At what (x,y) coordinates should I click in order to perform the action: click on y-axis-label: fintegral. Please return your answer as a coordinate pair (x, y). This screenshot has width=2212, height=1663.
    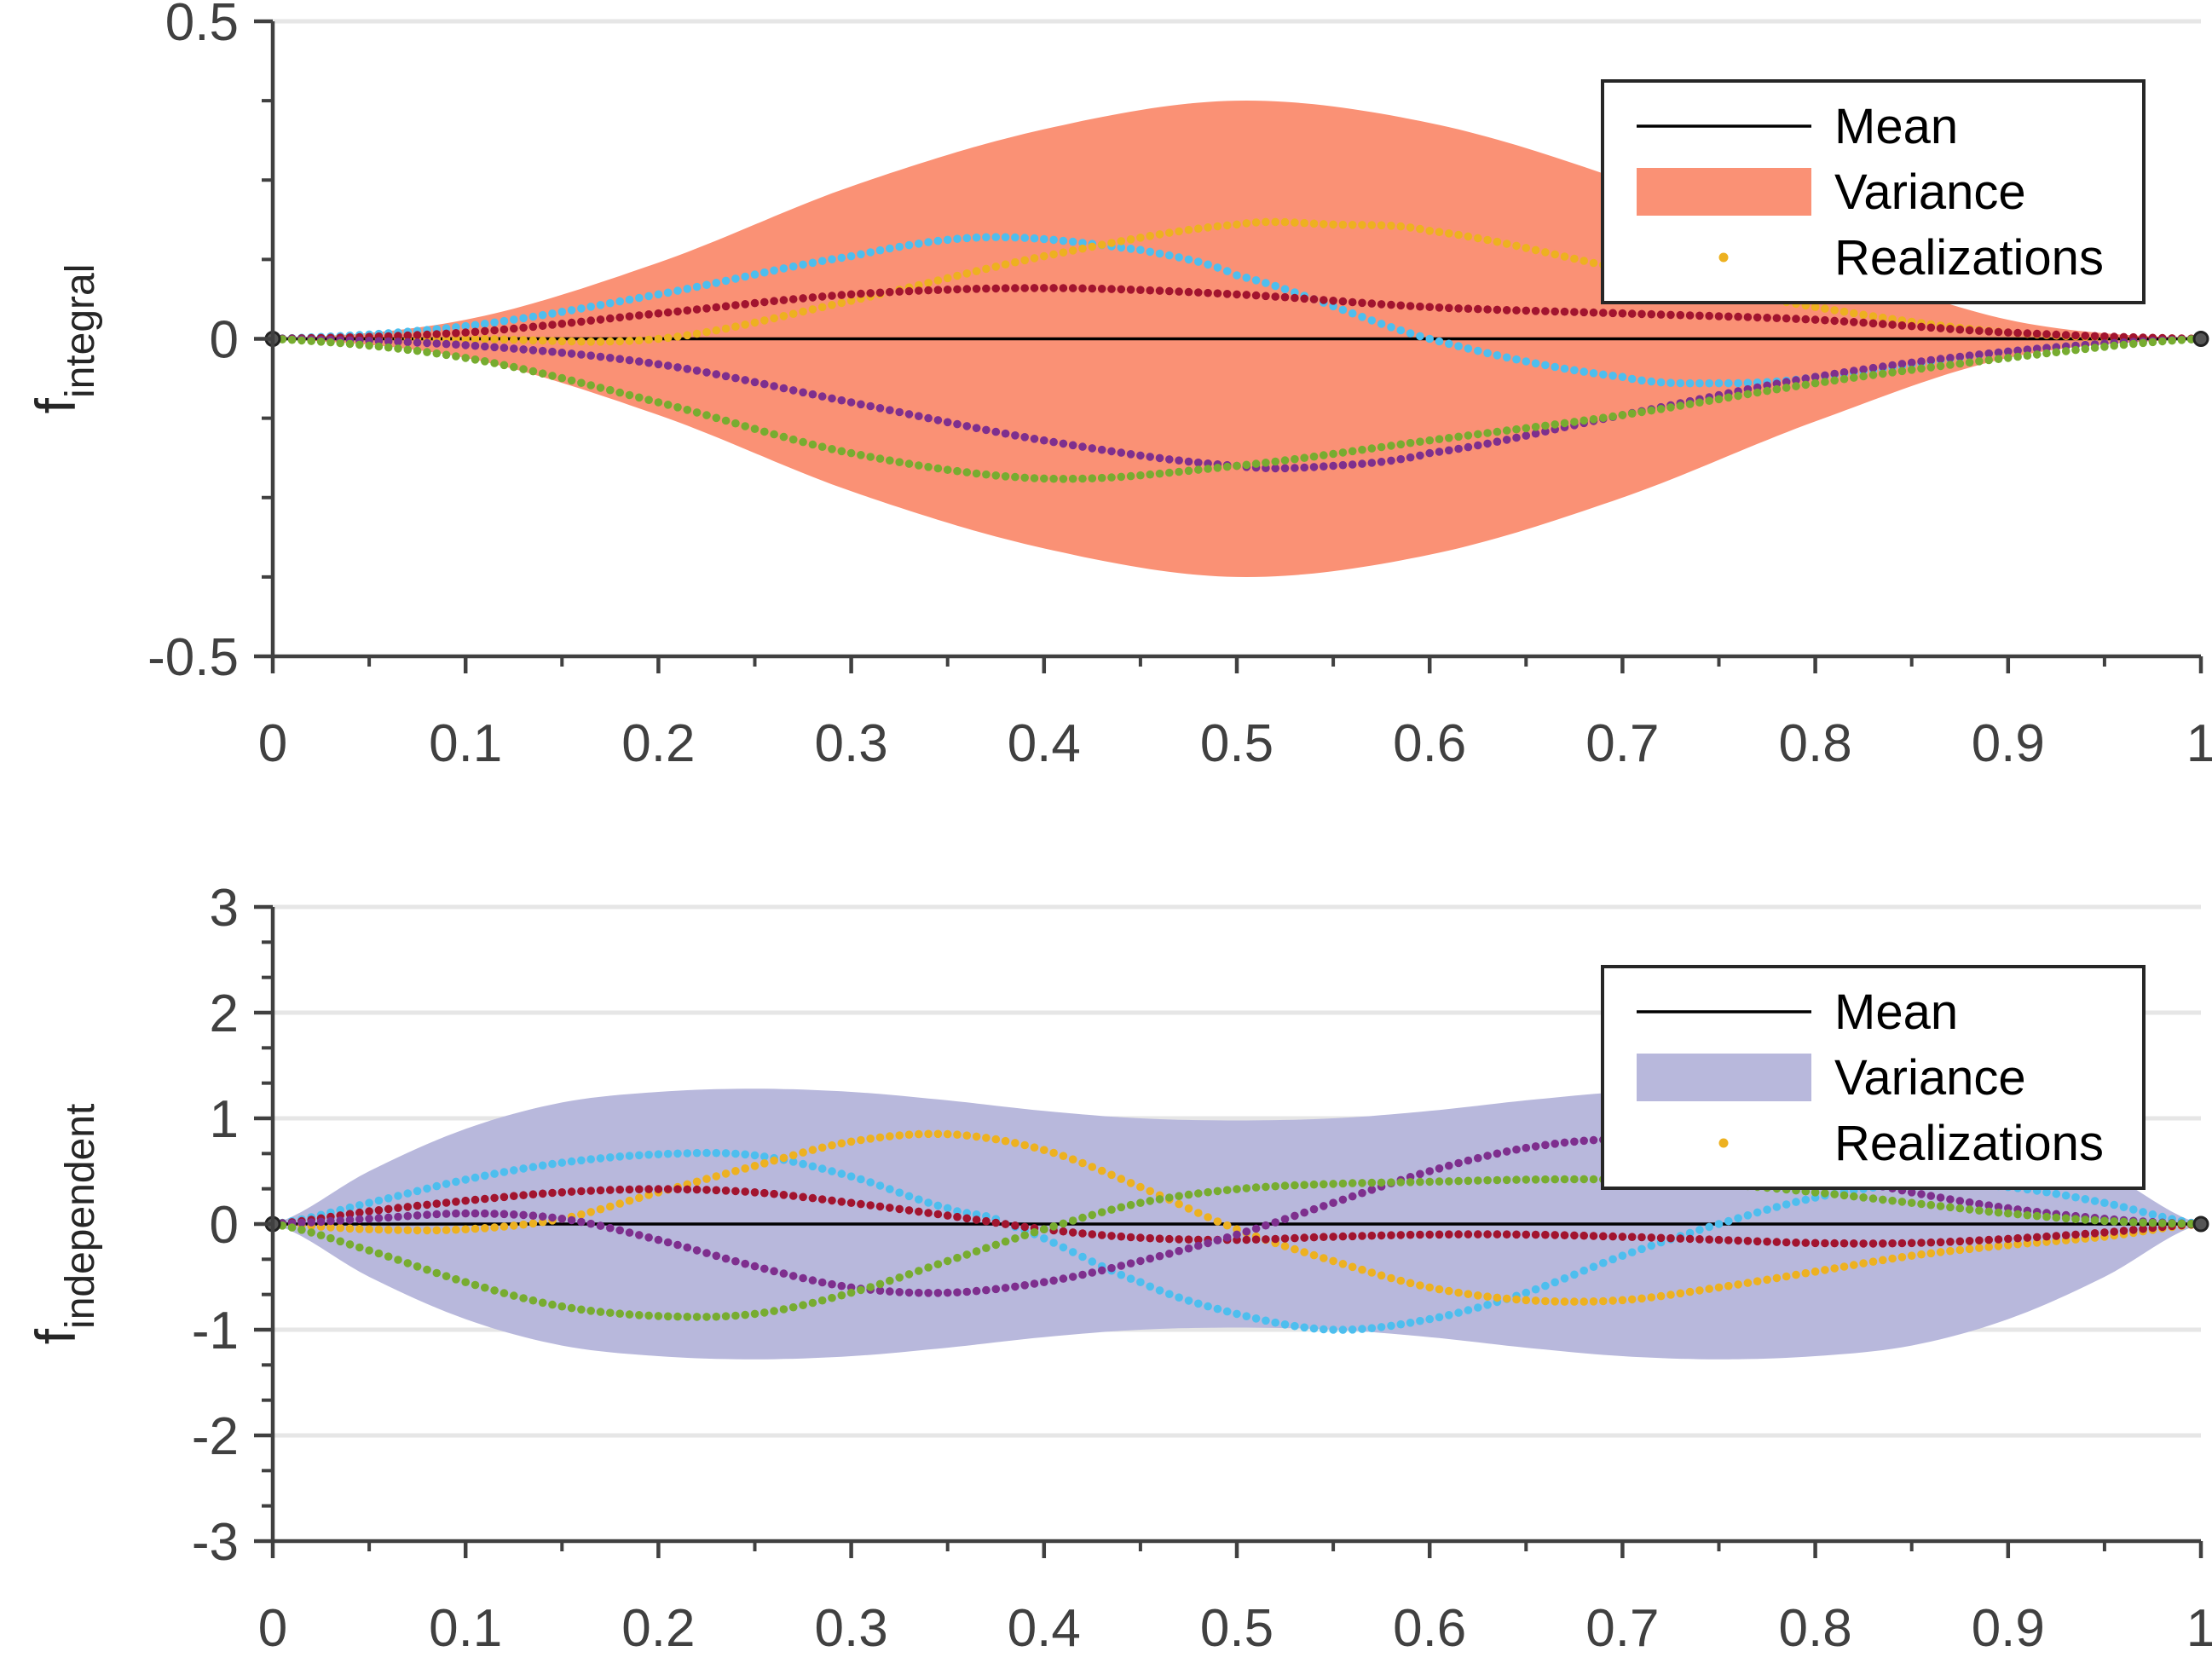
    Looking at the image, I should click on (63, 339).